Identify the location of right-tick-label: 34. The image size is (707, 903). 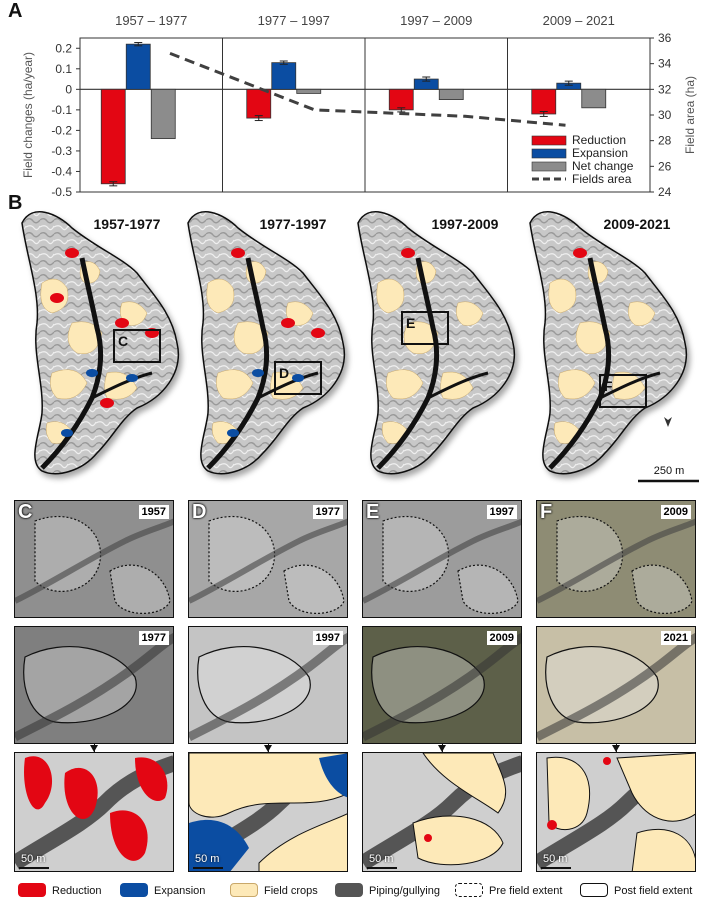
(665, 64).